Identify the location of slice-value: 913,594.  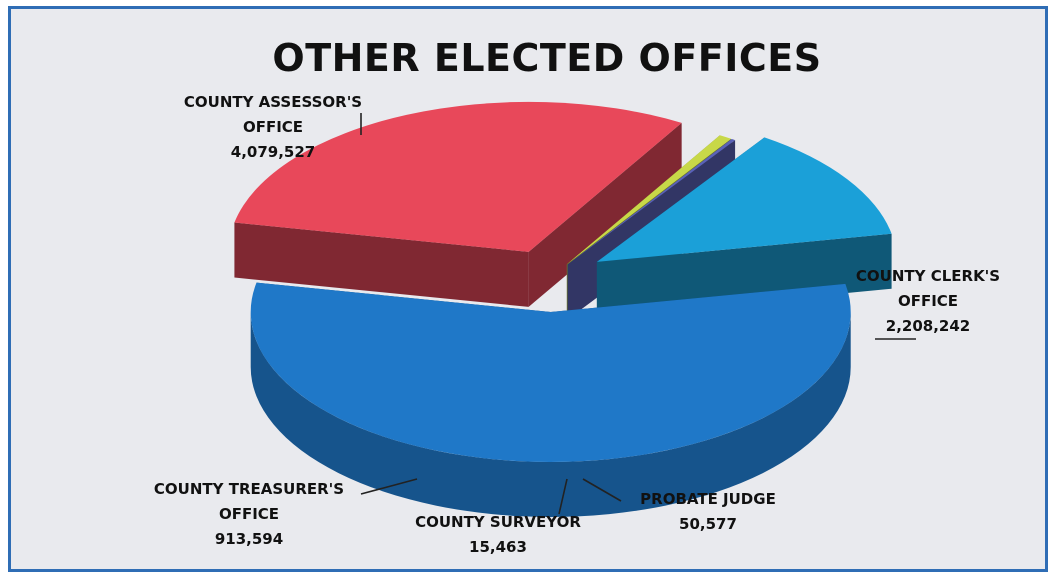
(249, 539).